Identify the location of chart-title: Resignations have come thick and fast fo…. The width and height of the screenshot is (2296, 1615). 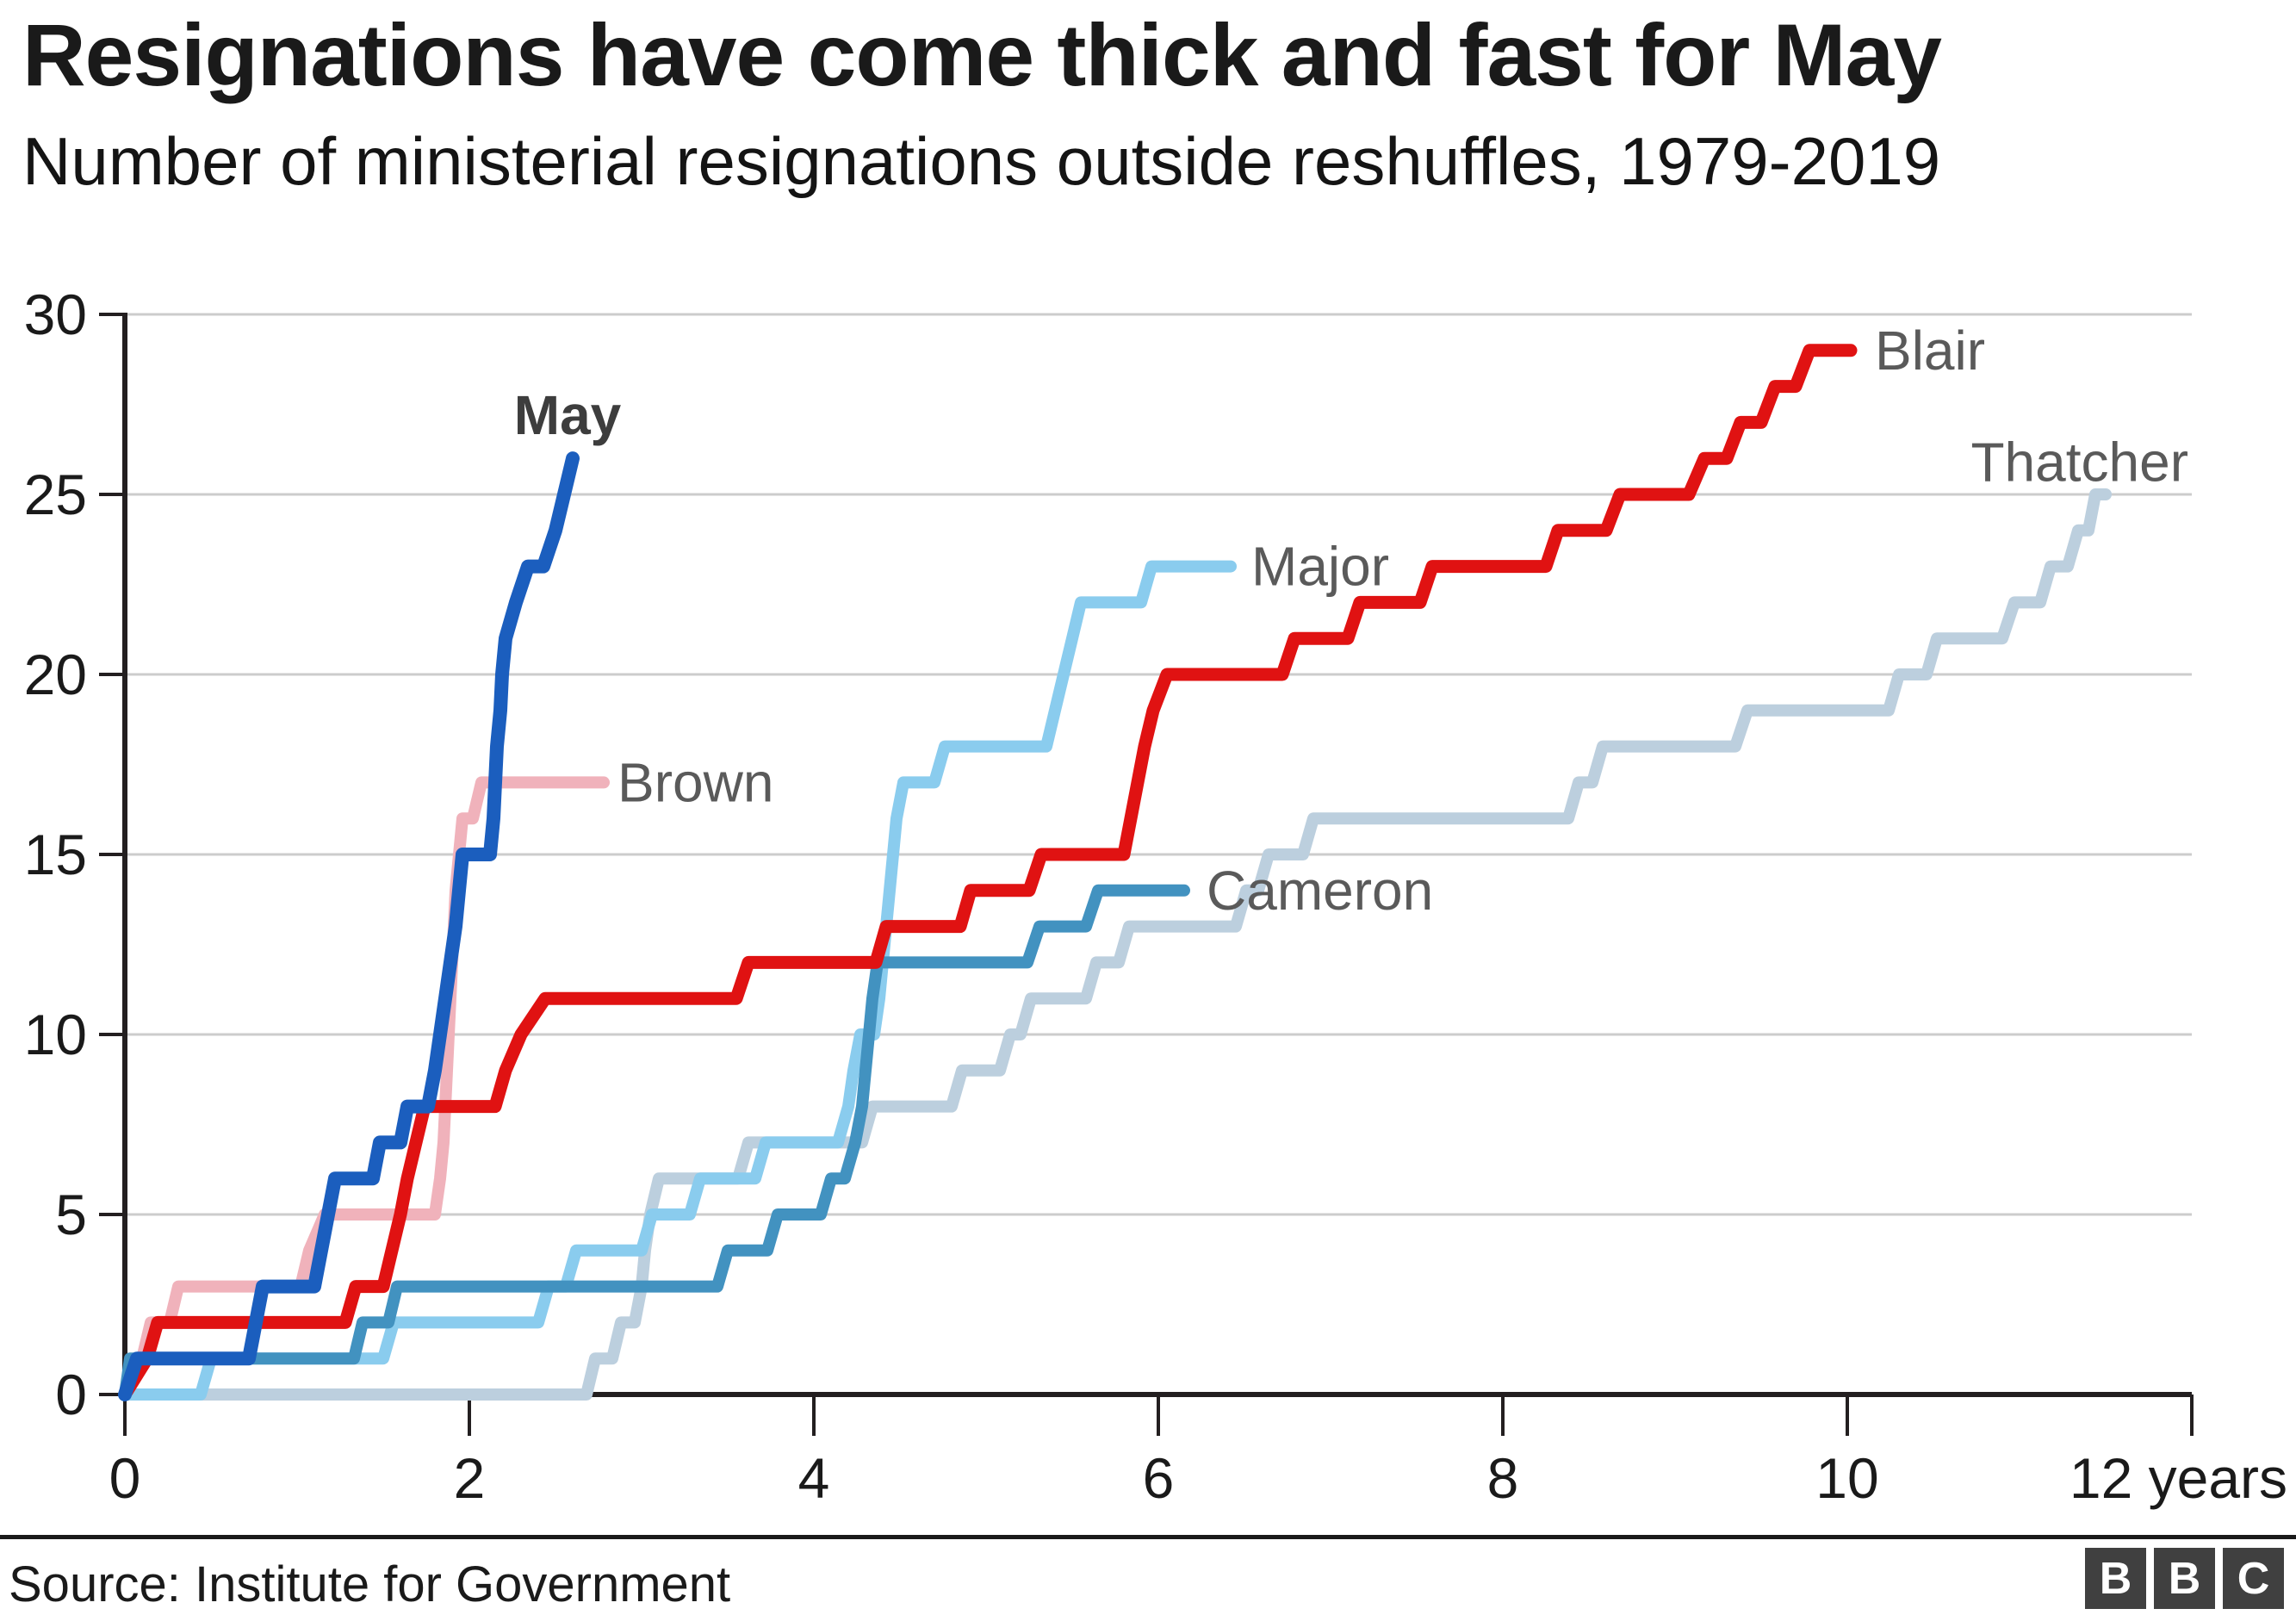
(982, 55).